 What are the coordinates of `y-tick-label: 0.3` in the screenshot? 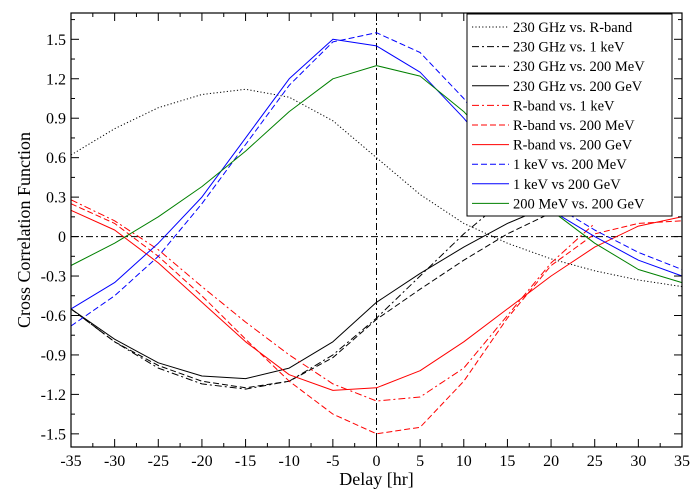 It's located at (56, 198).